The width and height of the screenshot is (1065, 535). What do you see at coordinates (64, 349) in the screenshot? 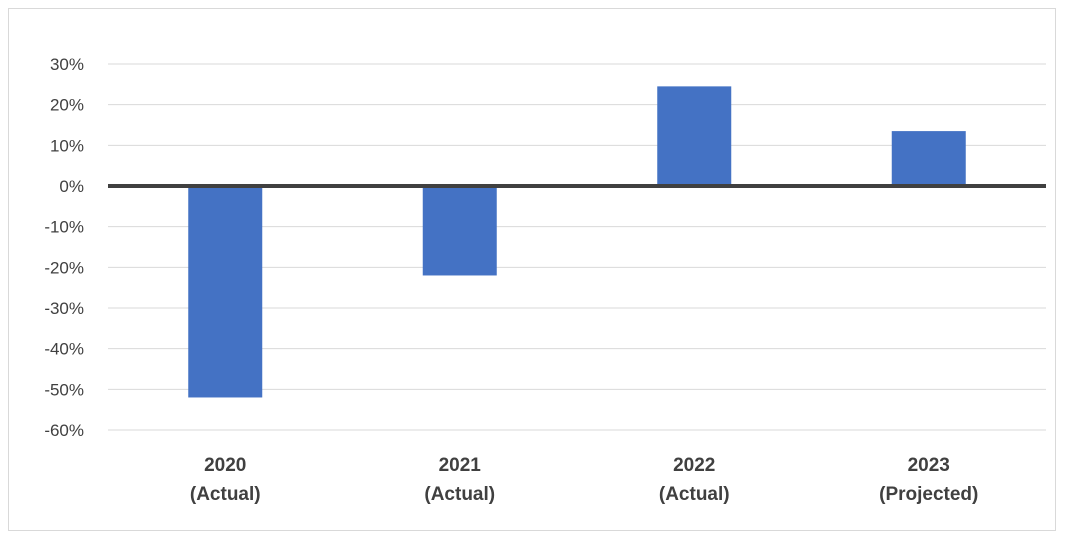
I see `y-tick-label: -40%` at bounding box center [64, 349].